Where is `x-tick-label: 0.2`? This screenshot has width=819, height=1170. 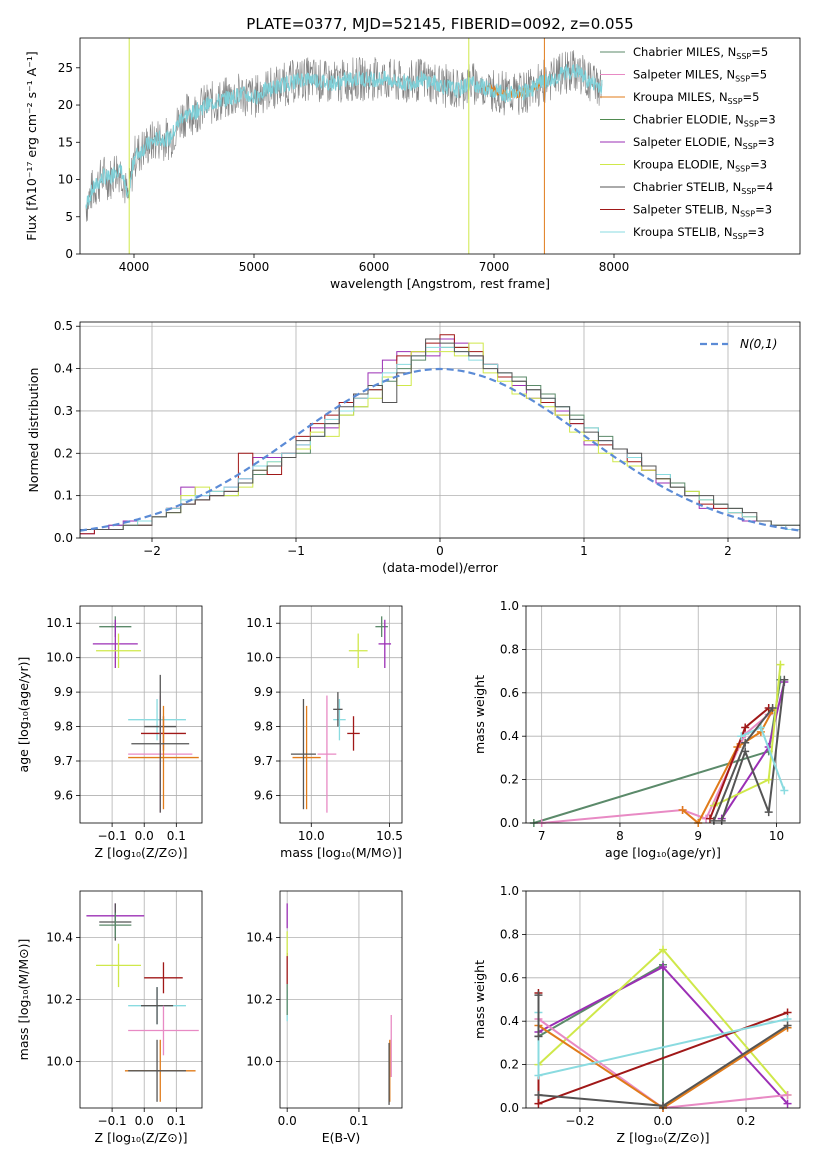 x-tick-label: 0.2 is located at coordinates (745, 1121).